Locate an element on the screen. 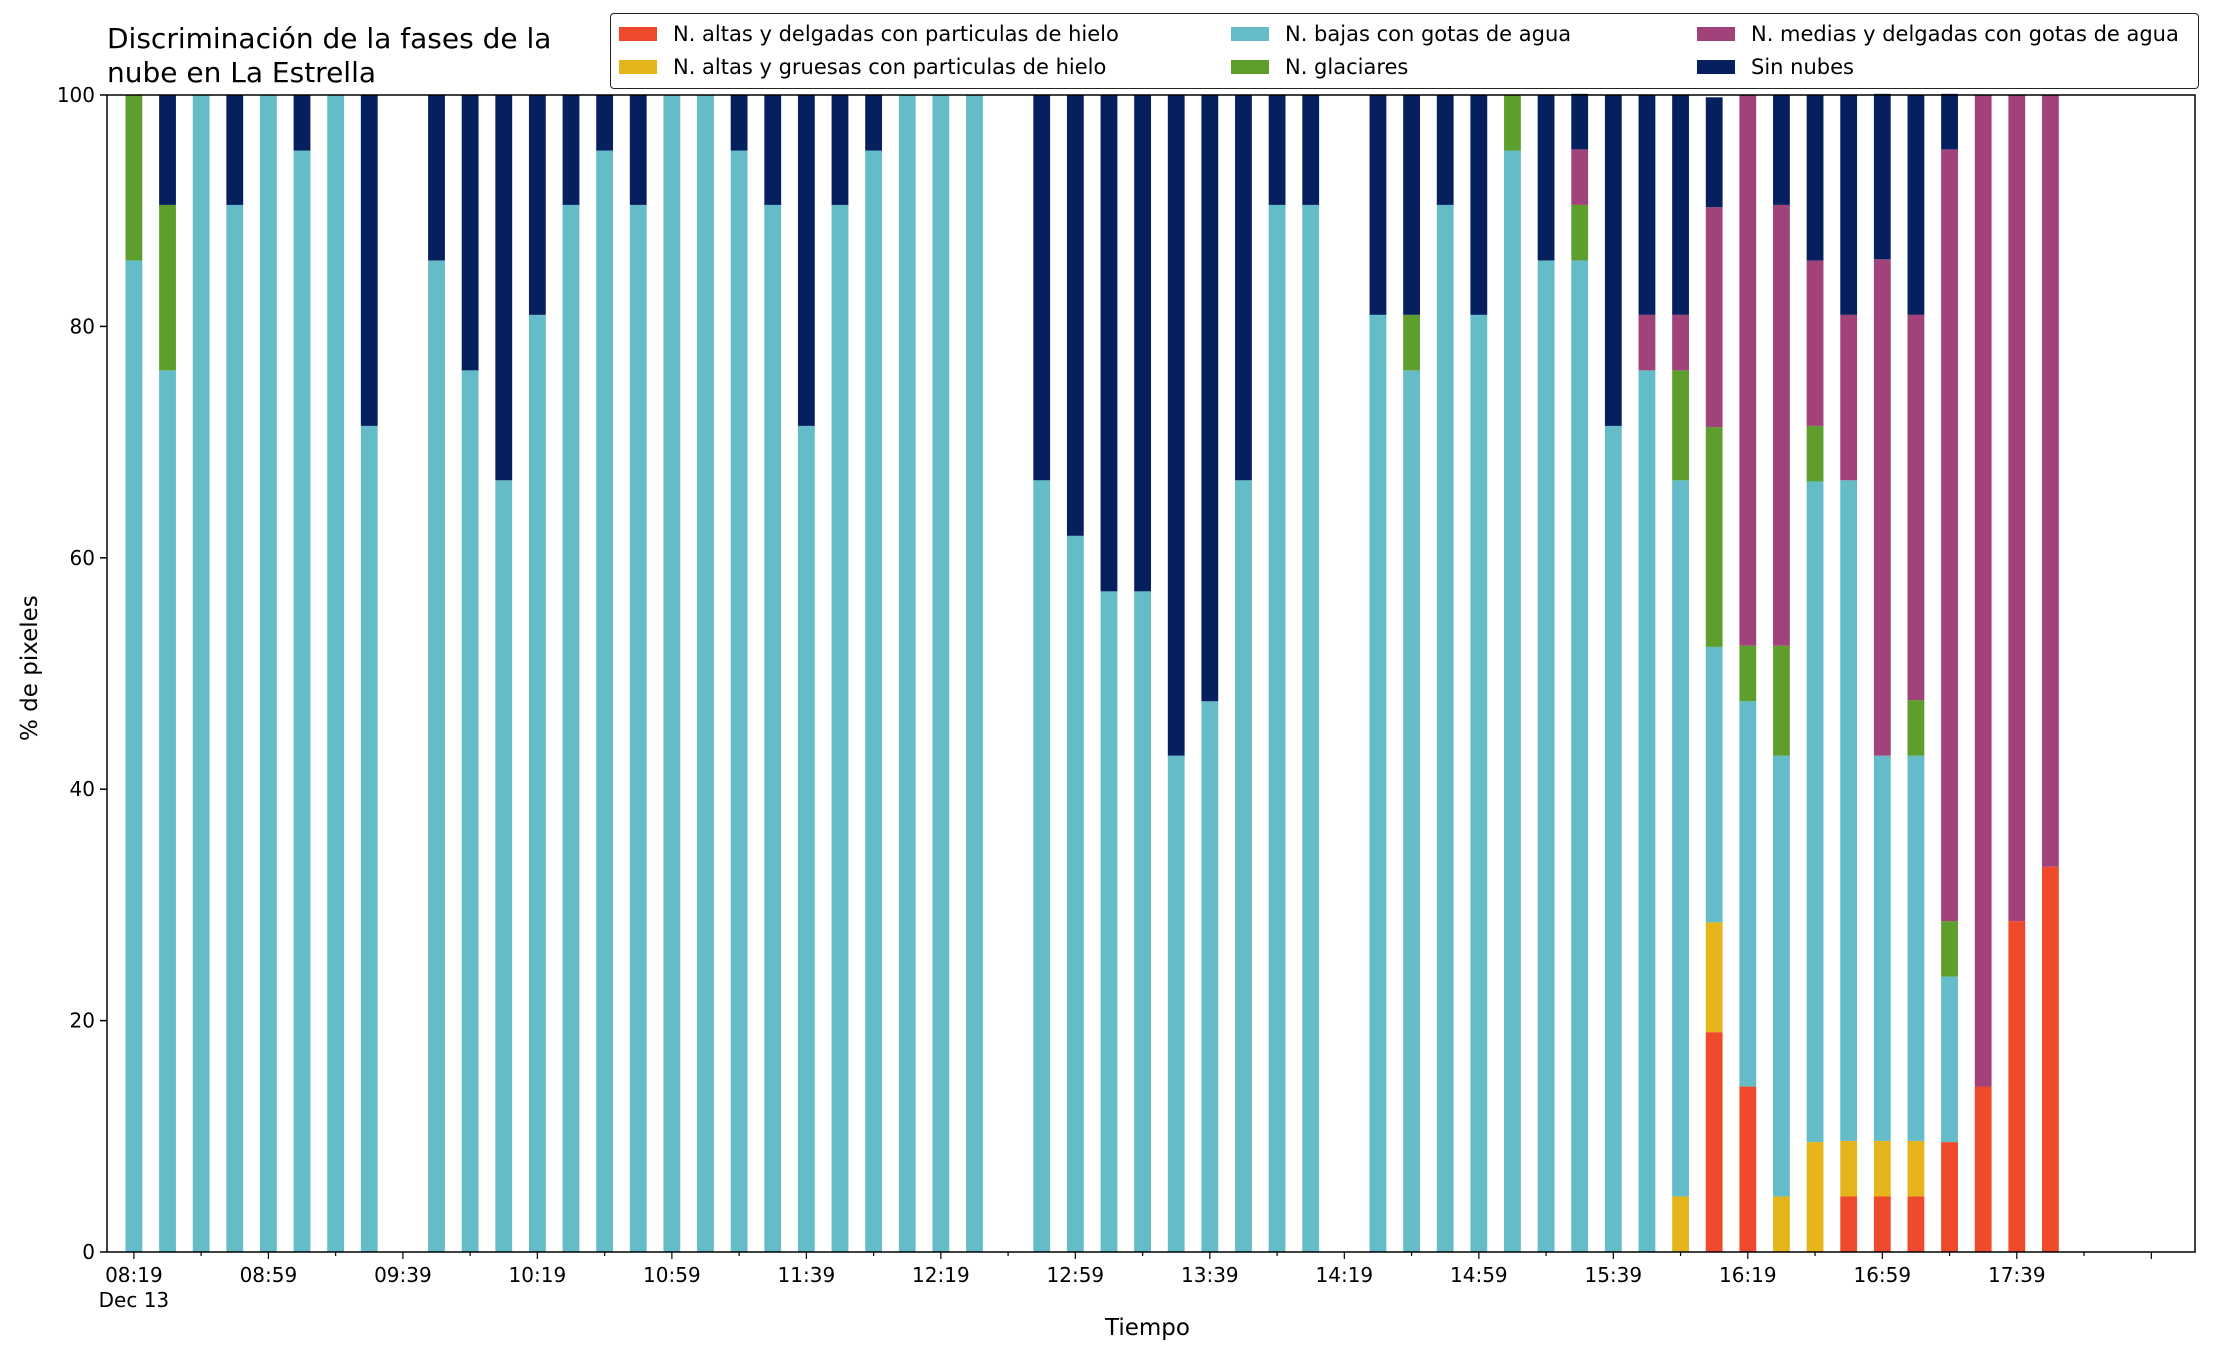 The width and height of the screenshot is (2216, 1355). x-tick-sublabel: Dec 13 is located at coordinates (134, 1300).